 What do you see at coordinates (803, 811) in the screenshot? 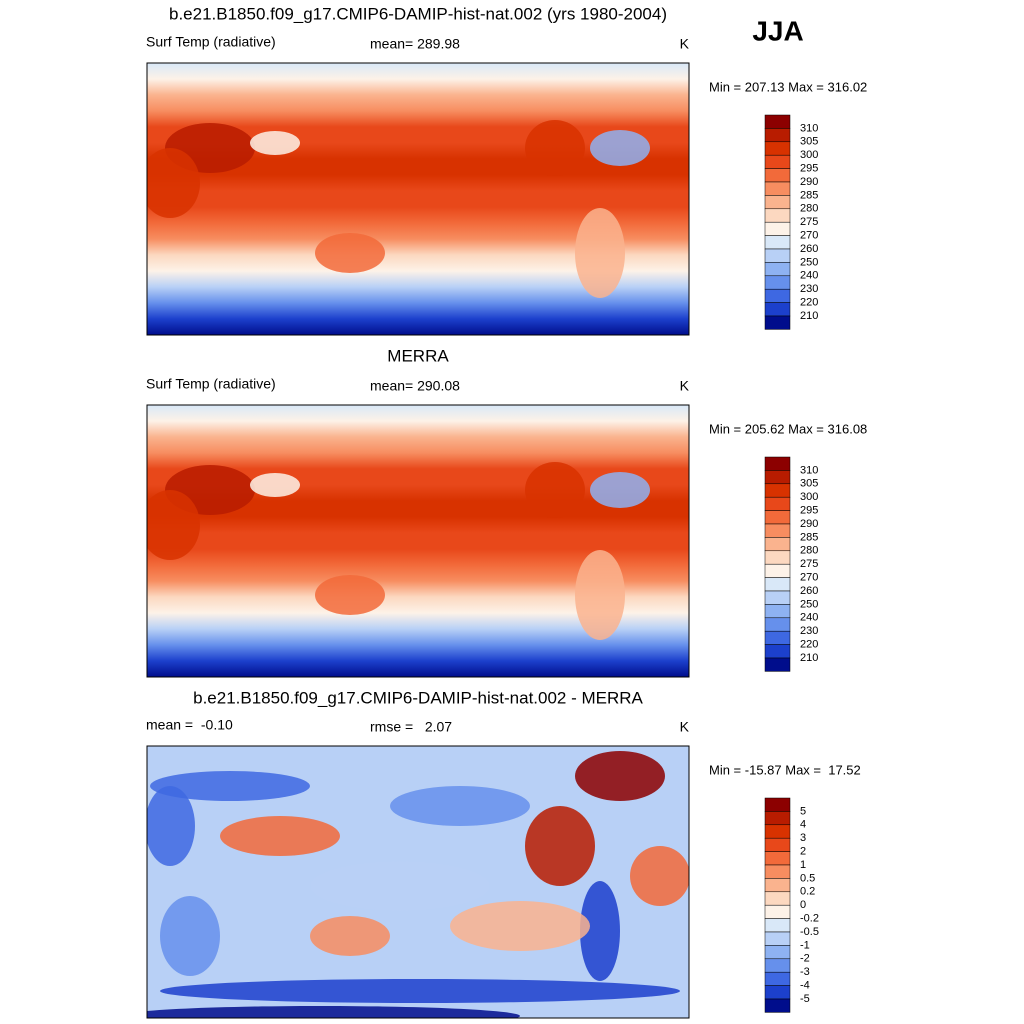
I see `colorbar-label: 5` at bounding box center [803, 811].